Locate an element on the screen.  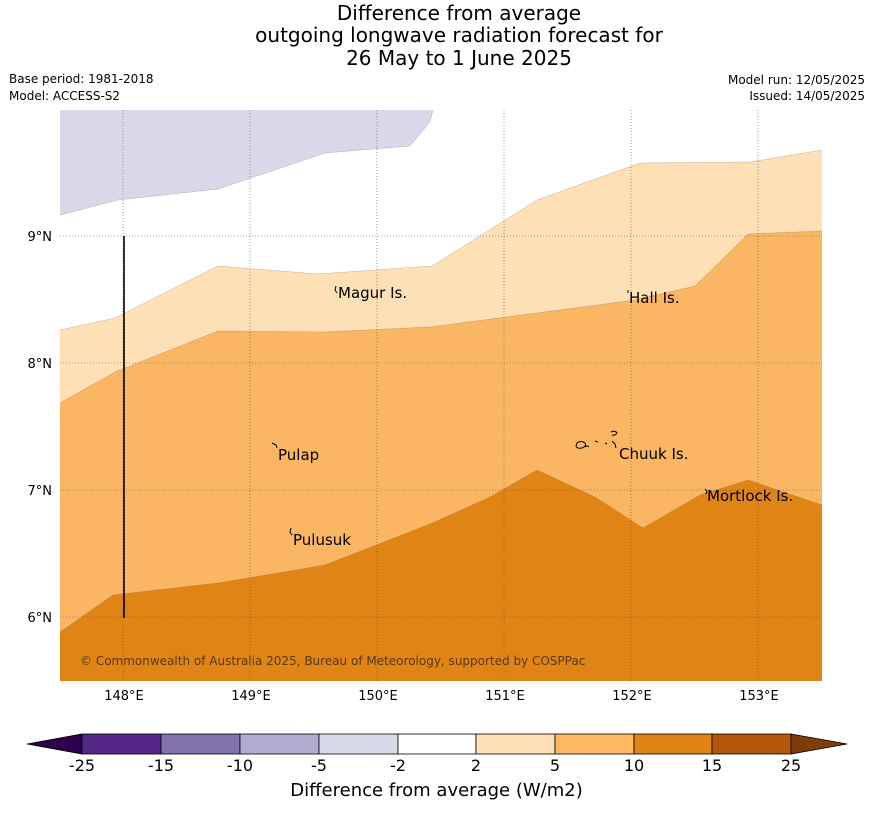
lat-tick-7n: 7°N is located at coordinates (40, 491).